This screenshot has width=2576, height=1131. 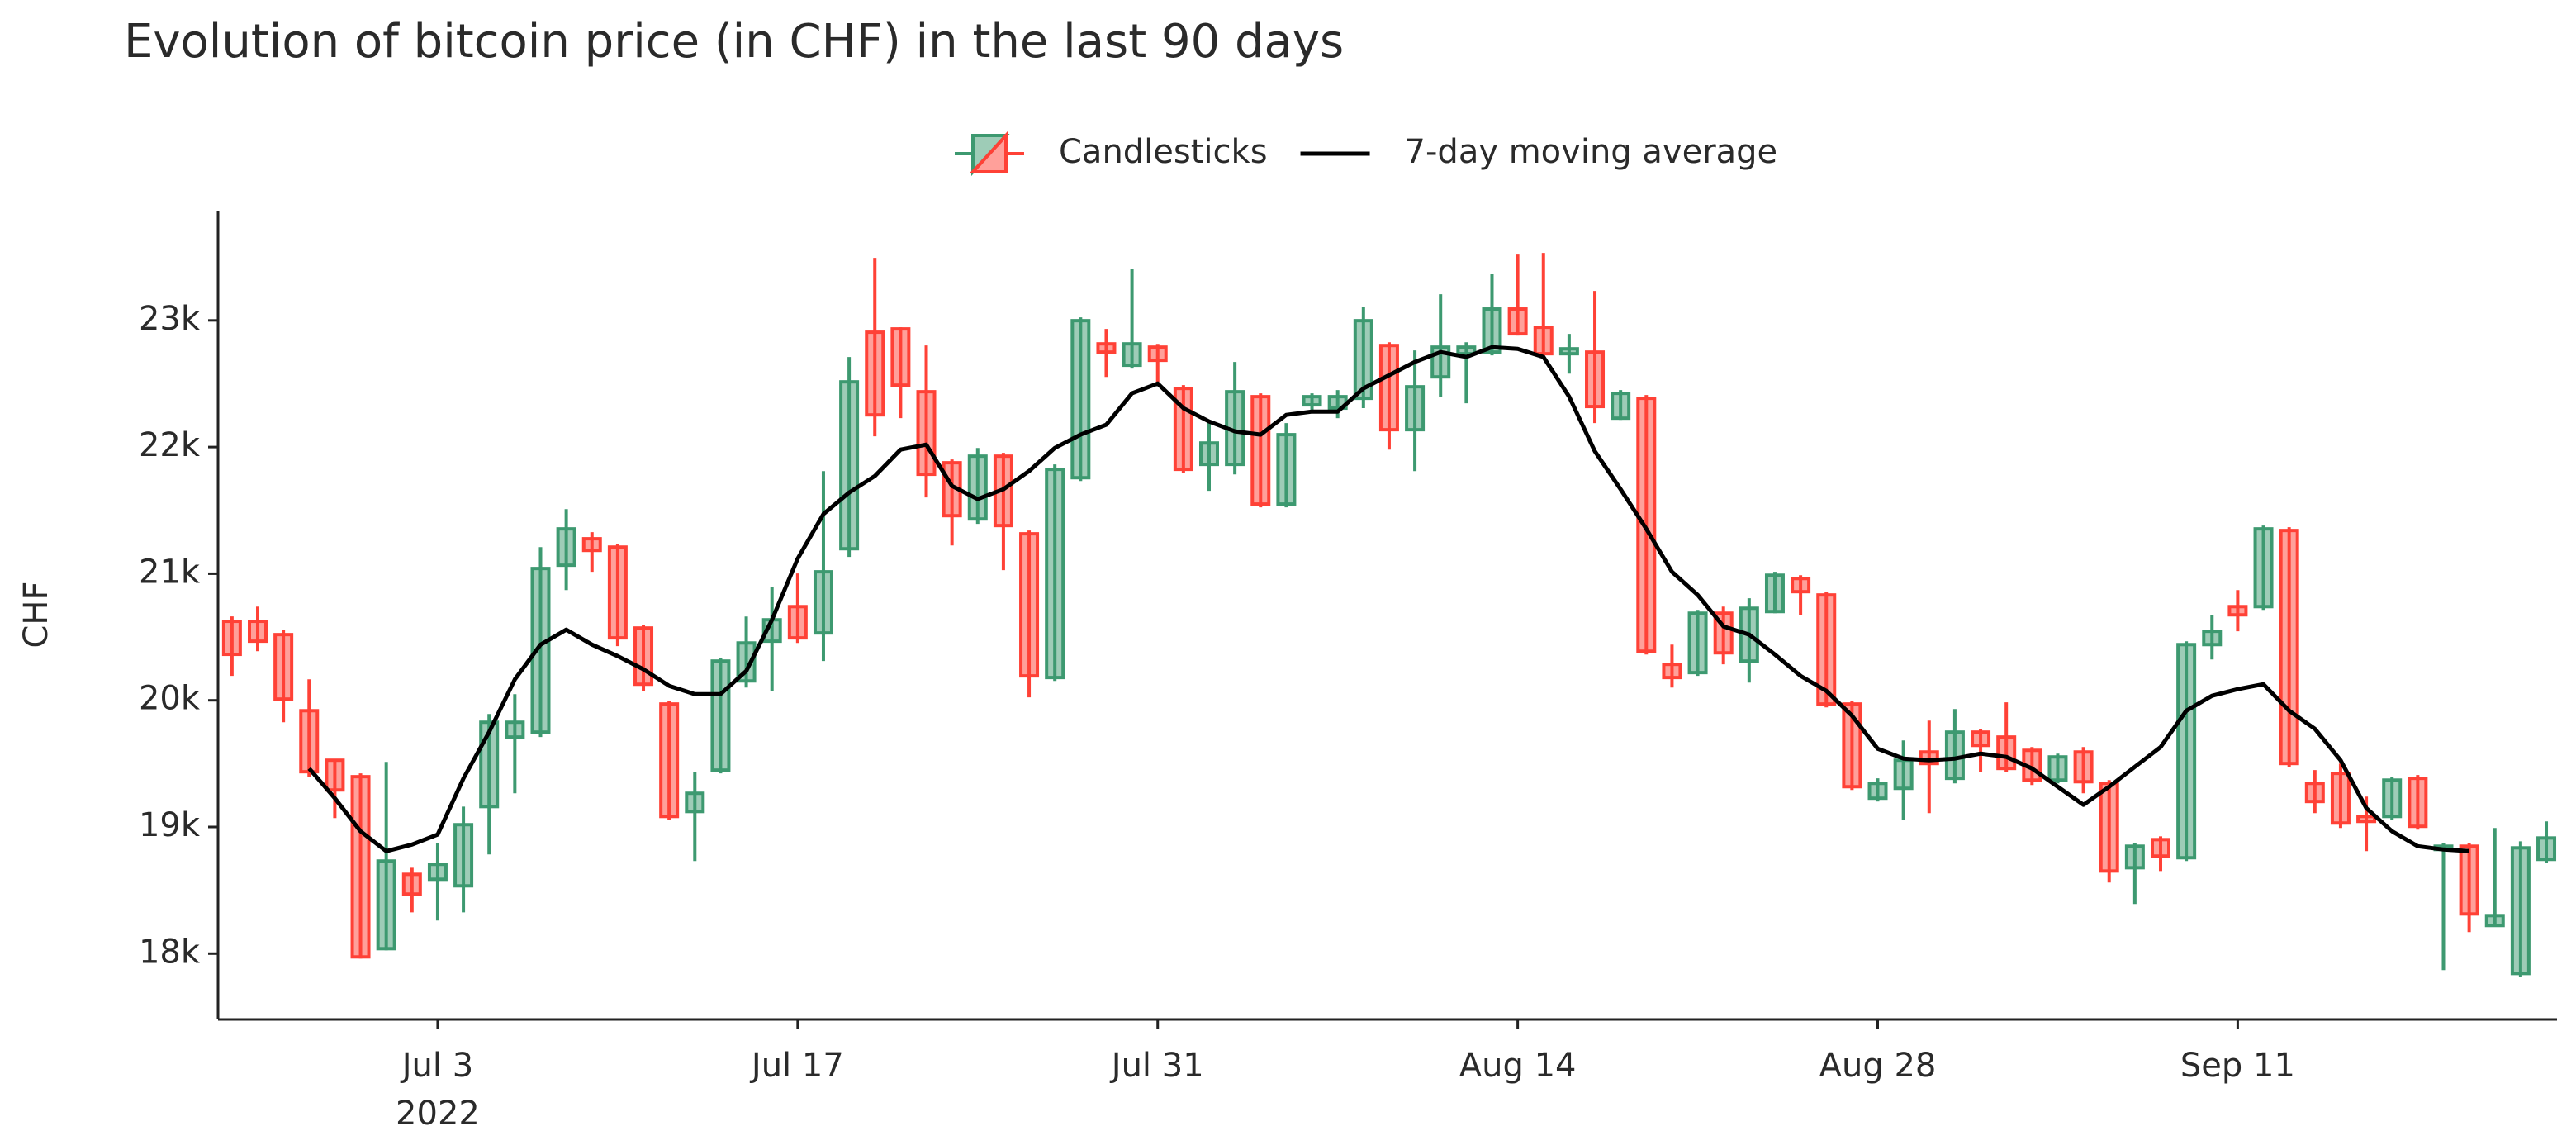 What do you see at coordinates (170, 445) in the screenshot?
I see `y-tick-label: 22k` at bounding box center [170, 445].